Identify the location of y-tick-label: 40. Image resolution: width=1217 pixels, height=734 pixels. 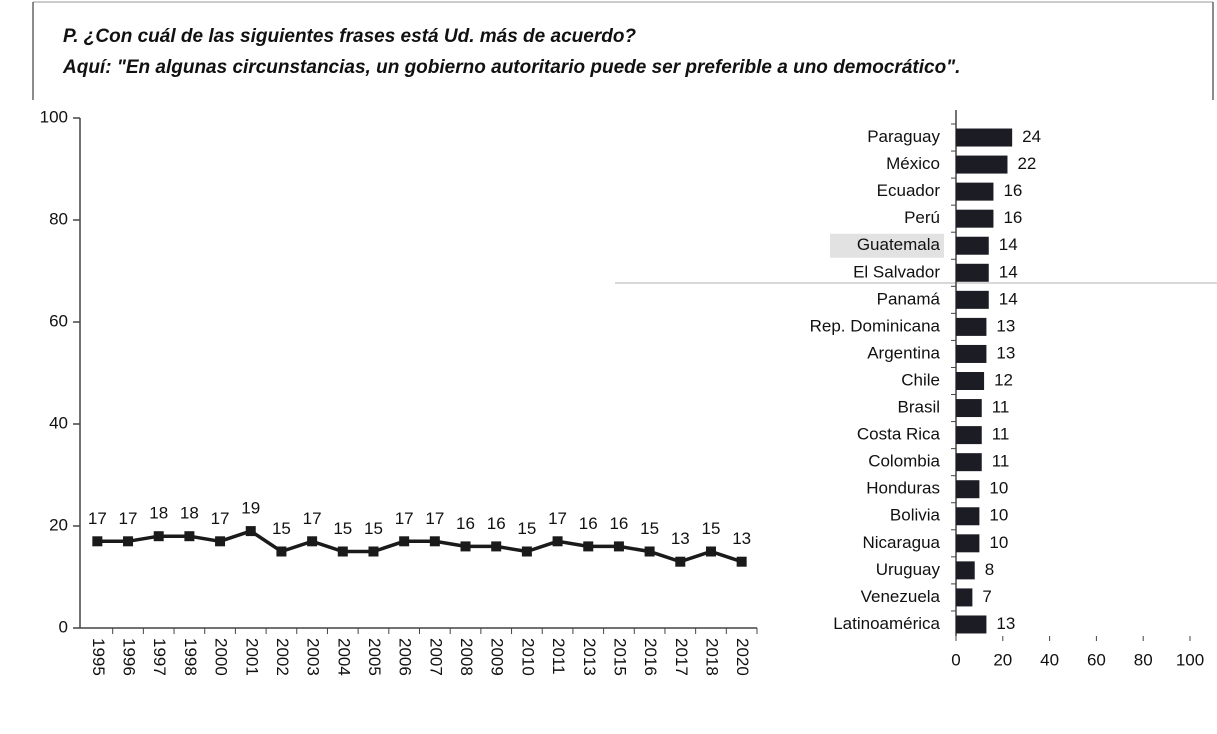
(58, 422).